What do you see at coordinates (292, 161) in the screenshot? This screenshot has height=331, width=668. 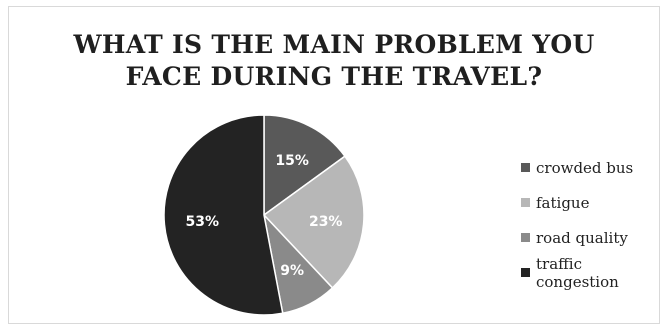 I see `data-label-crowded-bus: 15%` at bounding box center [292, 161].